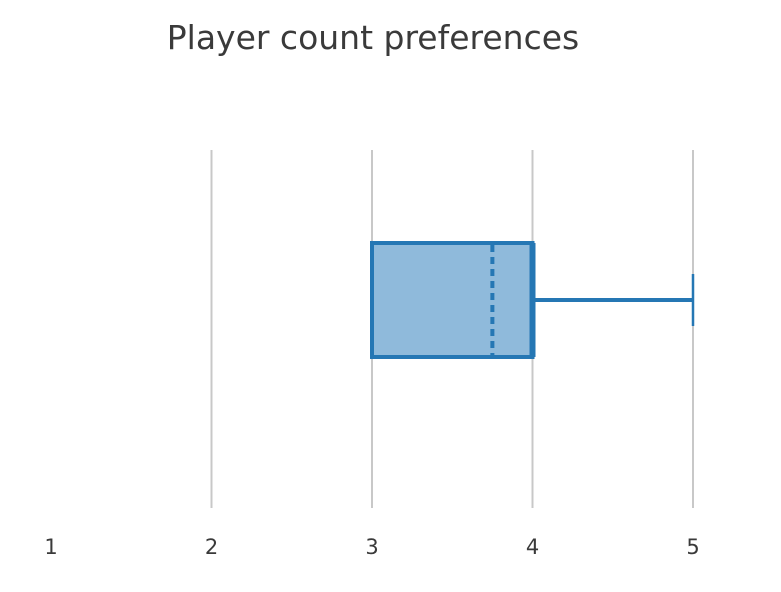 The width and height of the screenshot is (781, 592). What do you see at coordinates (373, 37) in the screenshot?
I see `chart-title: Player count preferences` at bounding box center [373, 37].